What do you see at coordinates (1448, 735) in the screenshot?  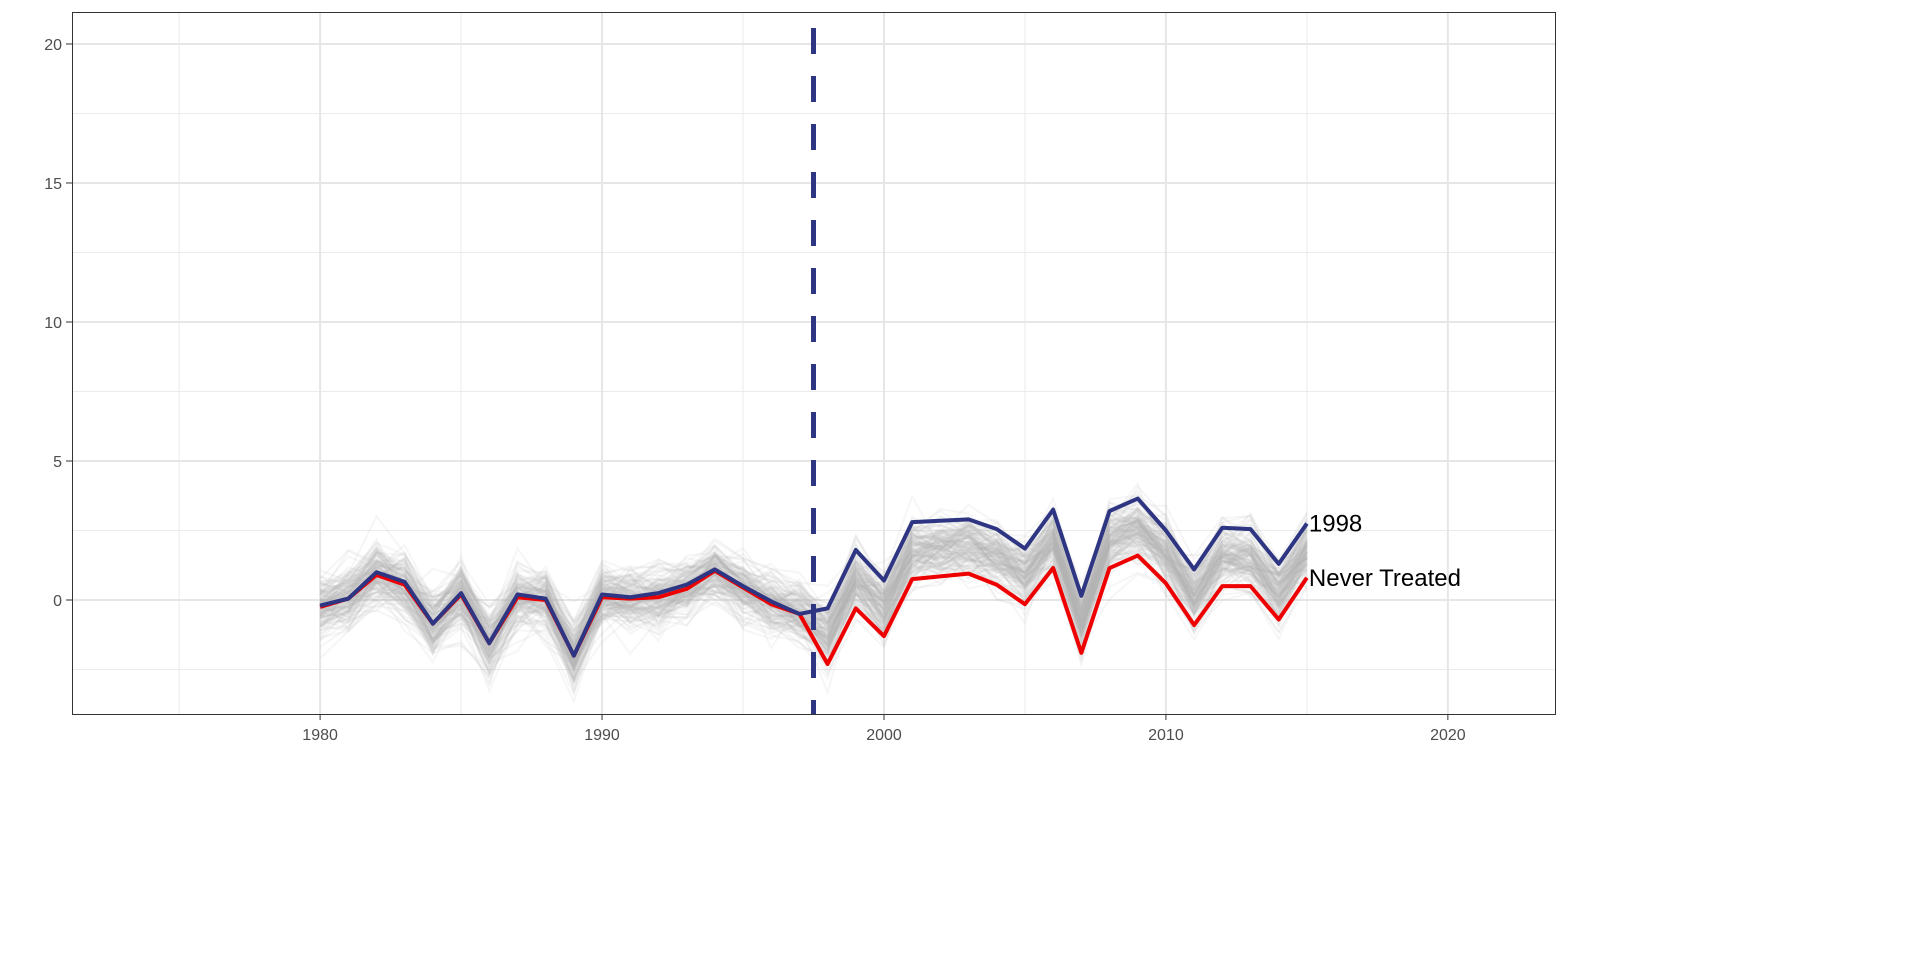 I see `x-tick-label: 2020` at bounding box center [1448, 735].